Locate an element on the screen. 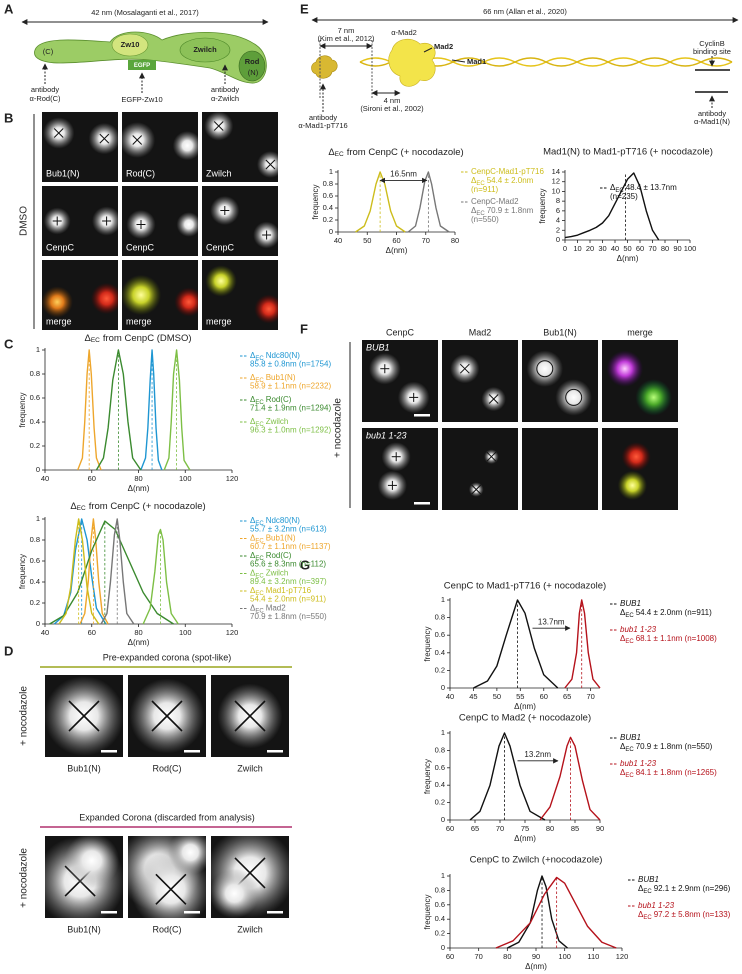  x-axis-label: Δ(nm) is located at coordinates (525, 838).